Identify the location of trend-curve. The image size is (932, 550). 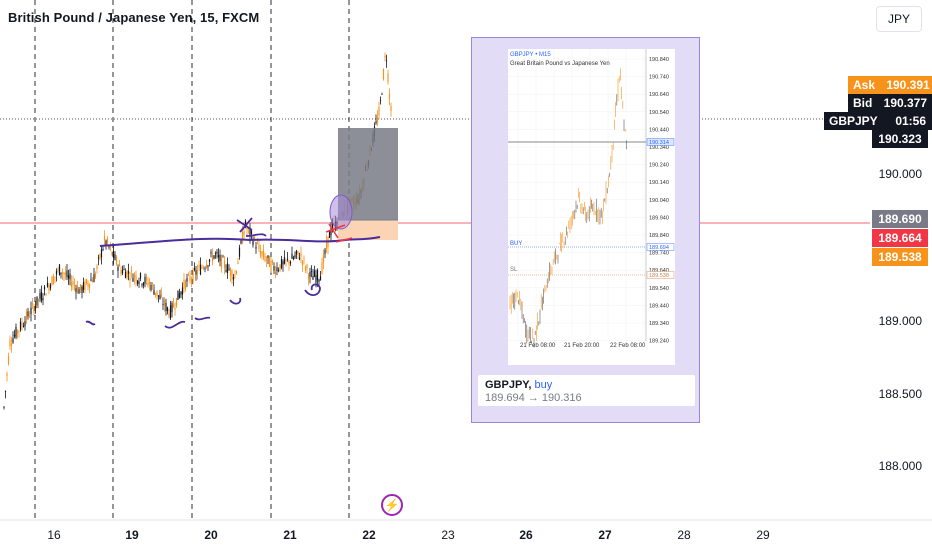
(240, 241).